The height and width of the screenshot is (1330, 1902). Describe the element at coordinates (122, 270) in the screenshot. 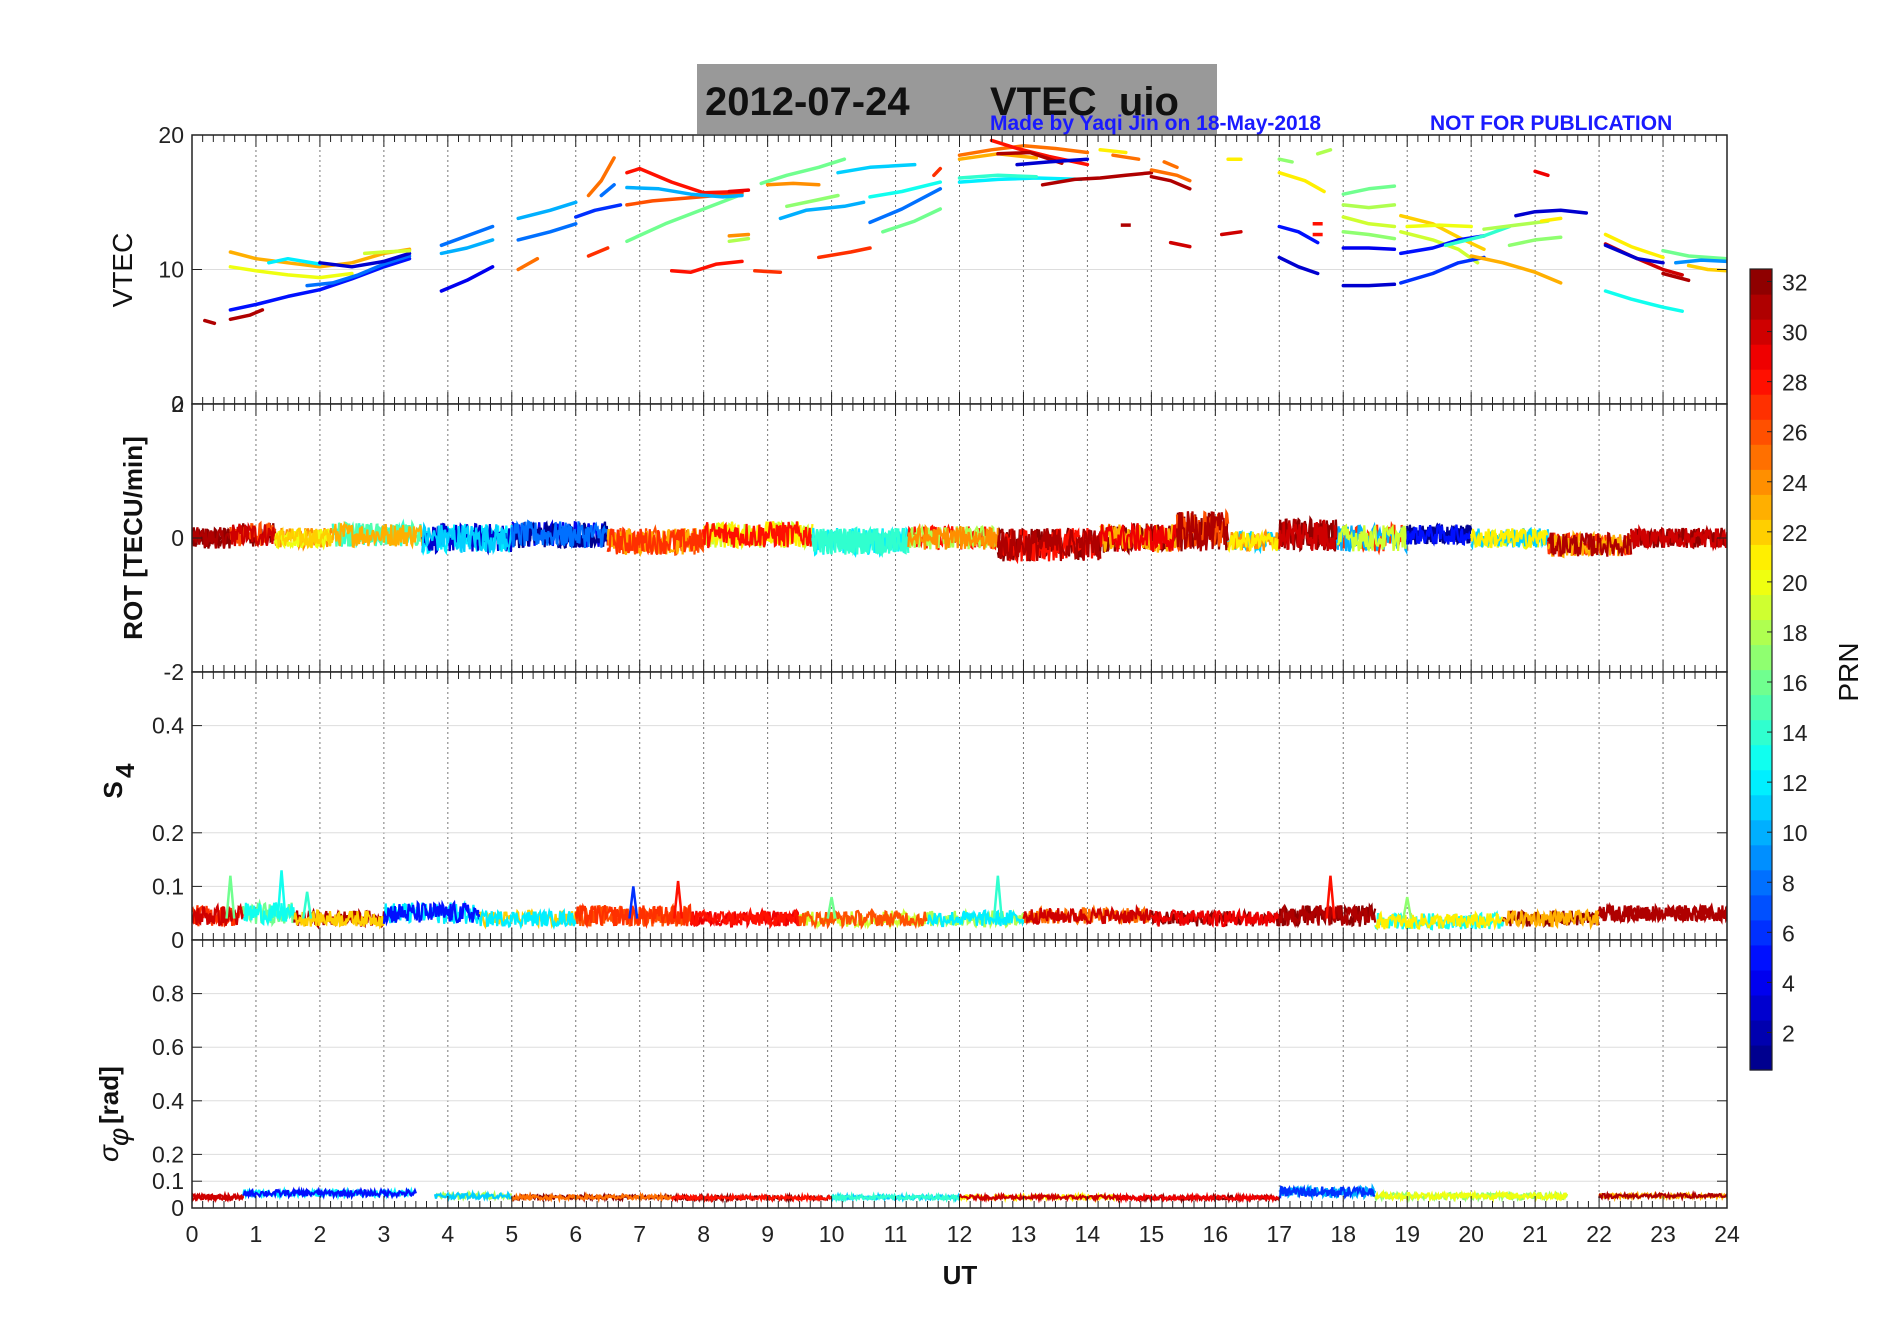

I see `ylabel-vtec: VTEC` at that location.